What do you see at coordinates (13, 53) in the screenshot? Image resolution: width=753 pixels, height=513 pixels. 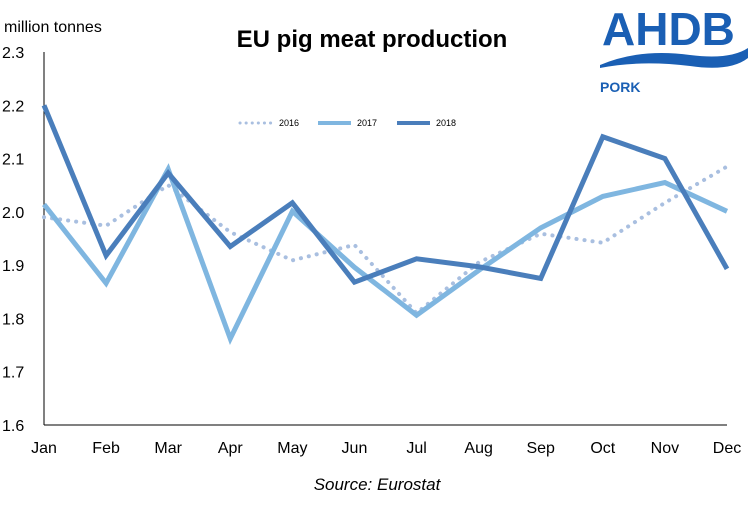 I see `y-tick-label: 2.3` at bounding box center [13, 53].